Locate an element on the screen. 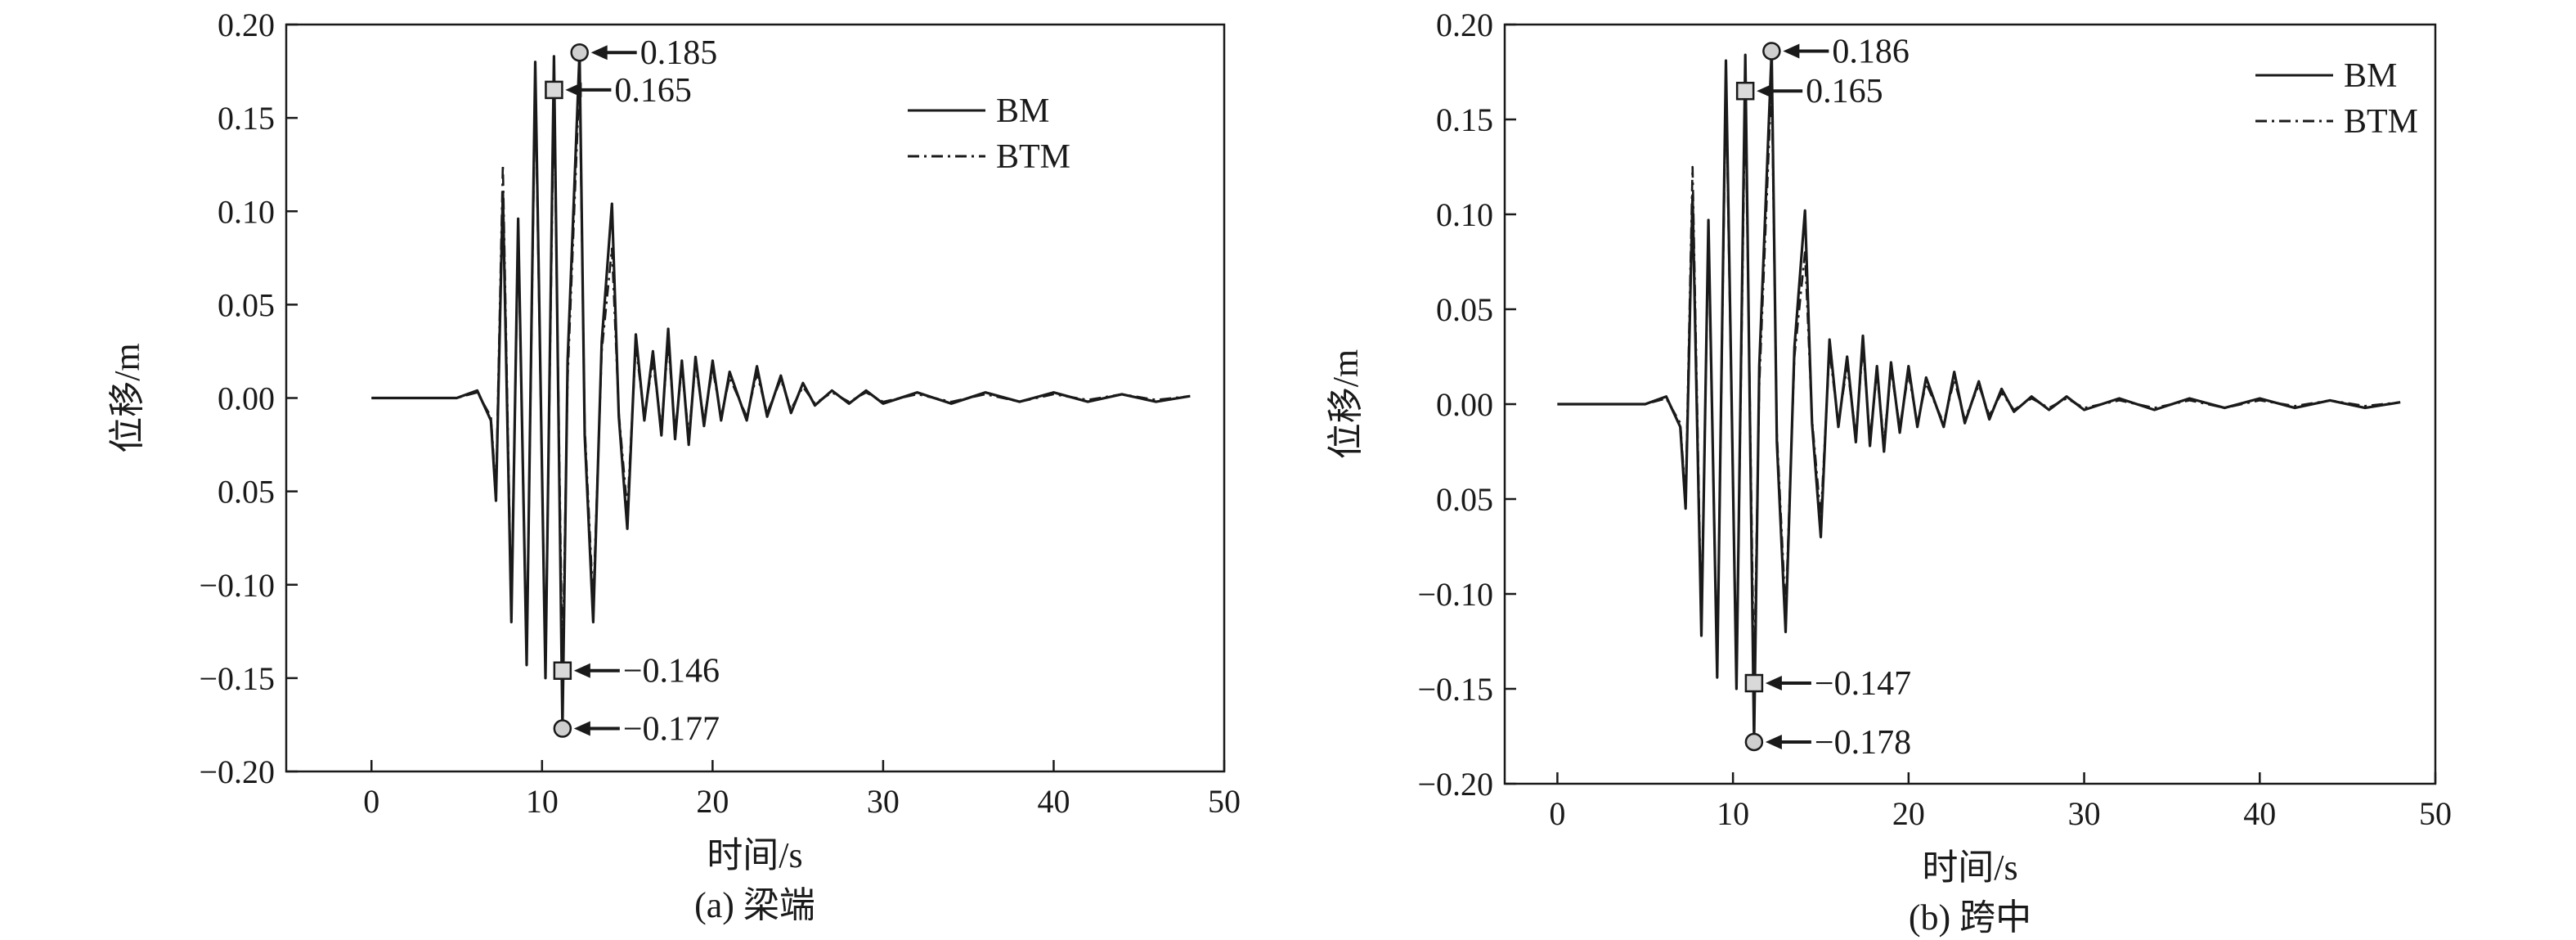 The width and height of the screenshot is (2576, 940). annotation-label: −0.177 is located at coordinates (672, 730).